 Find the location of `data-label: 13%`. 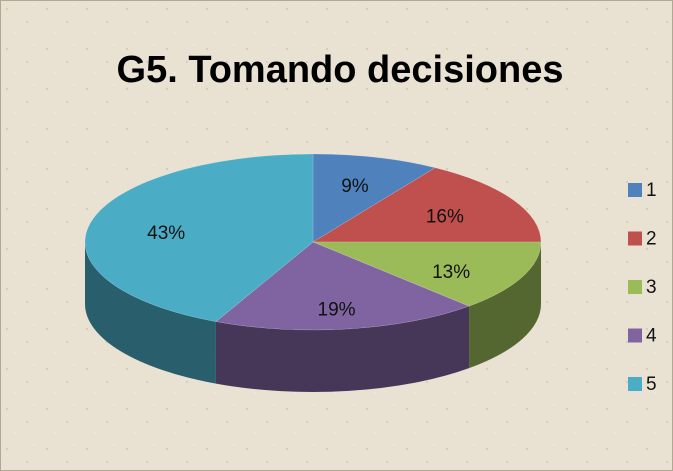

data-label: 13% is located at coordinates (451, 272).